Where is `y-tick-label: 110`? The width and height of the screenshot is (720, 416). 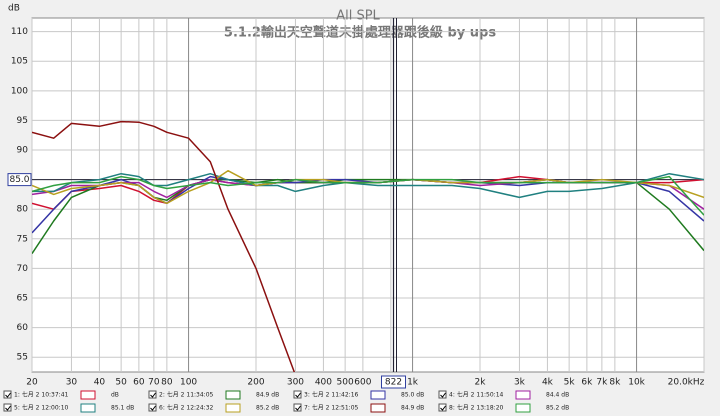 y-tick-label: 110 is located at coordinates (19, 32).